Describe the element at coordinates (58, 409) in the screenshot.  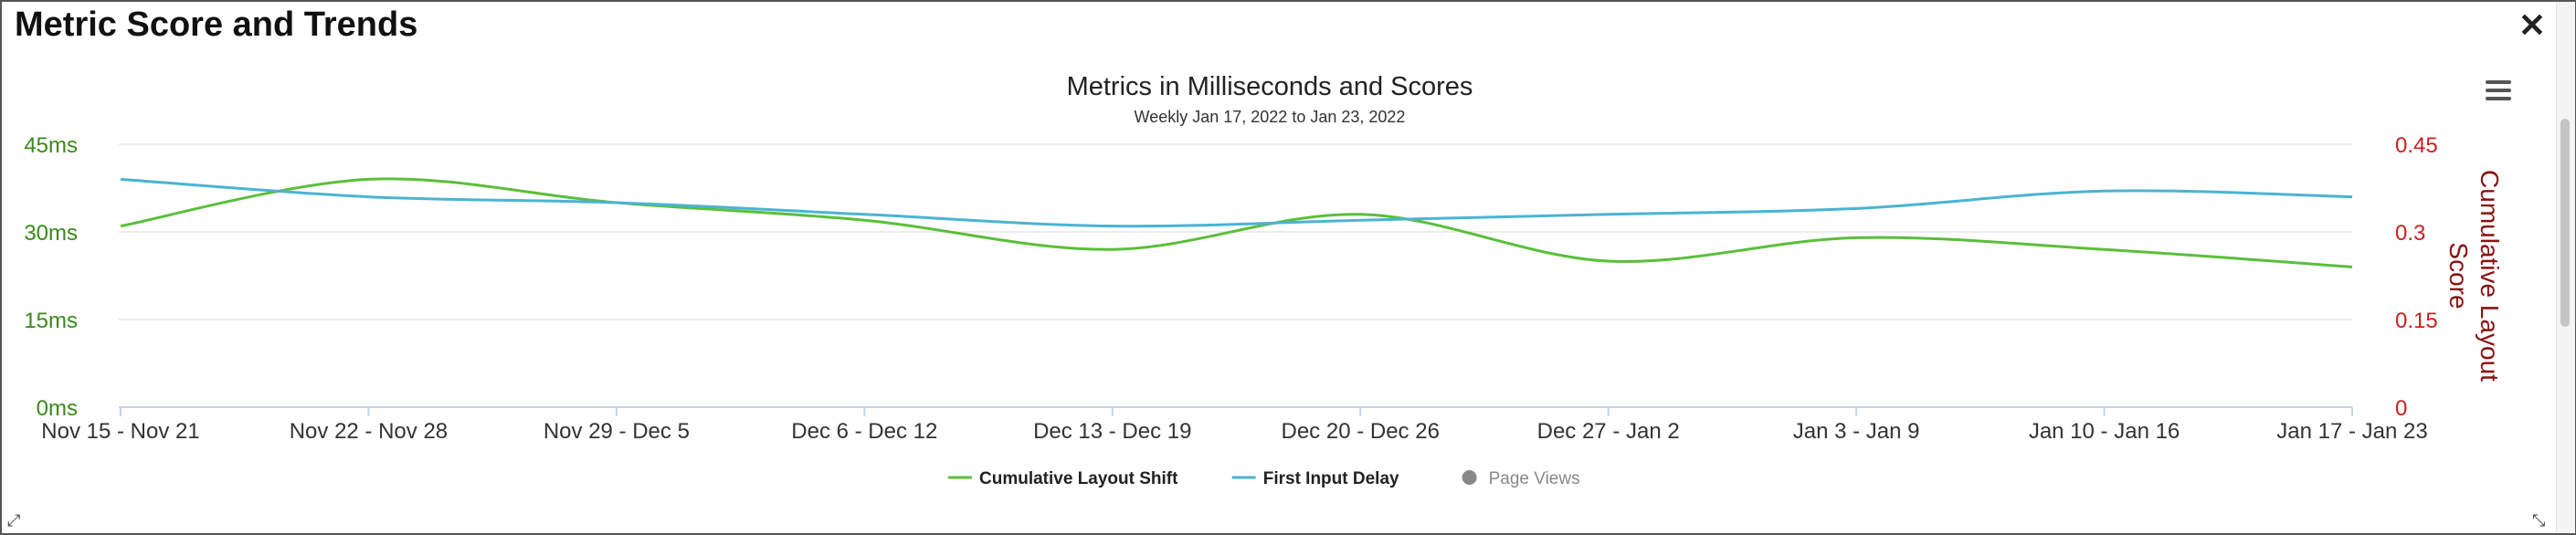
I see `left-tick-label: 0ms` at that location.